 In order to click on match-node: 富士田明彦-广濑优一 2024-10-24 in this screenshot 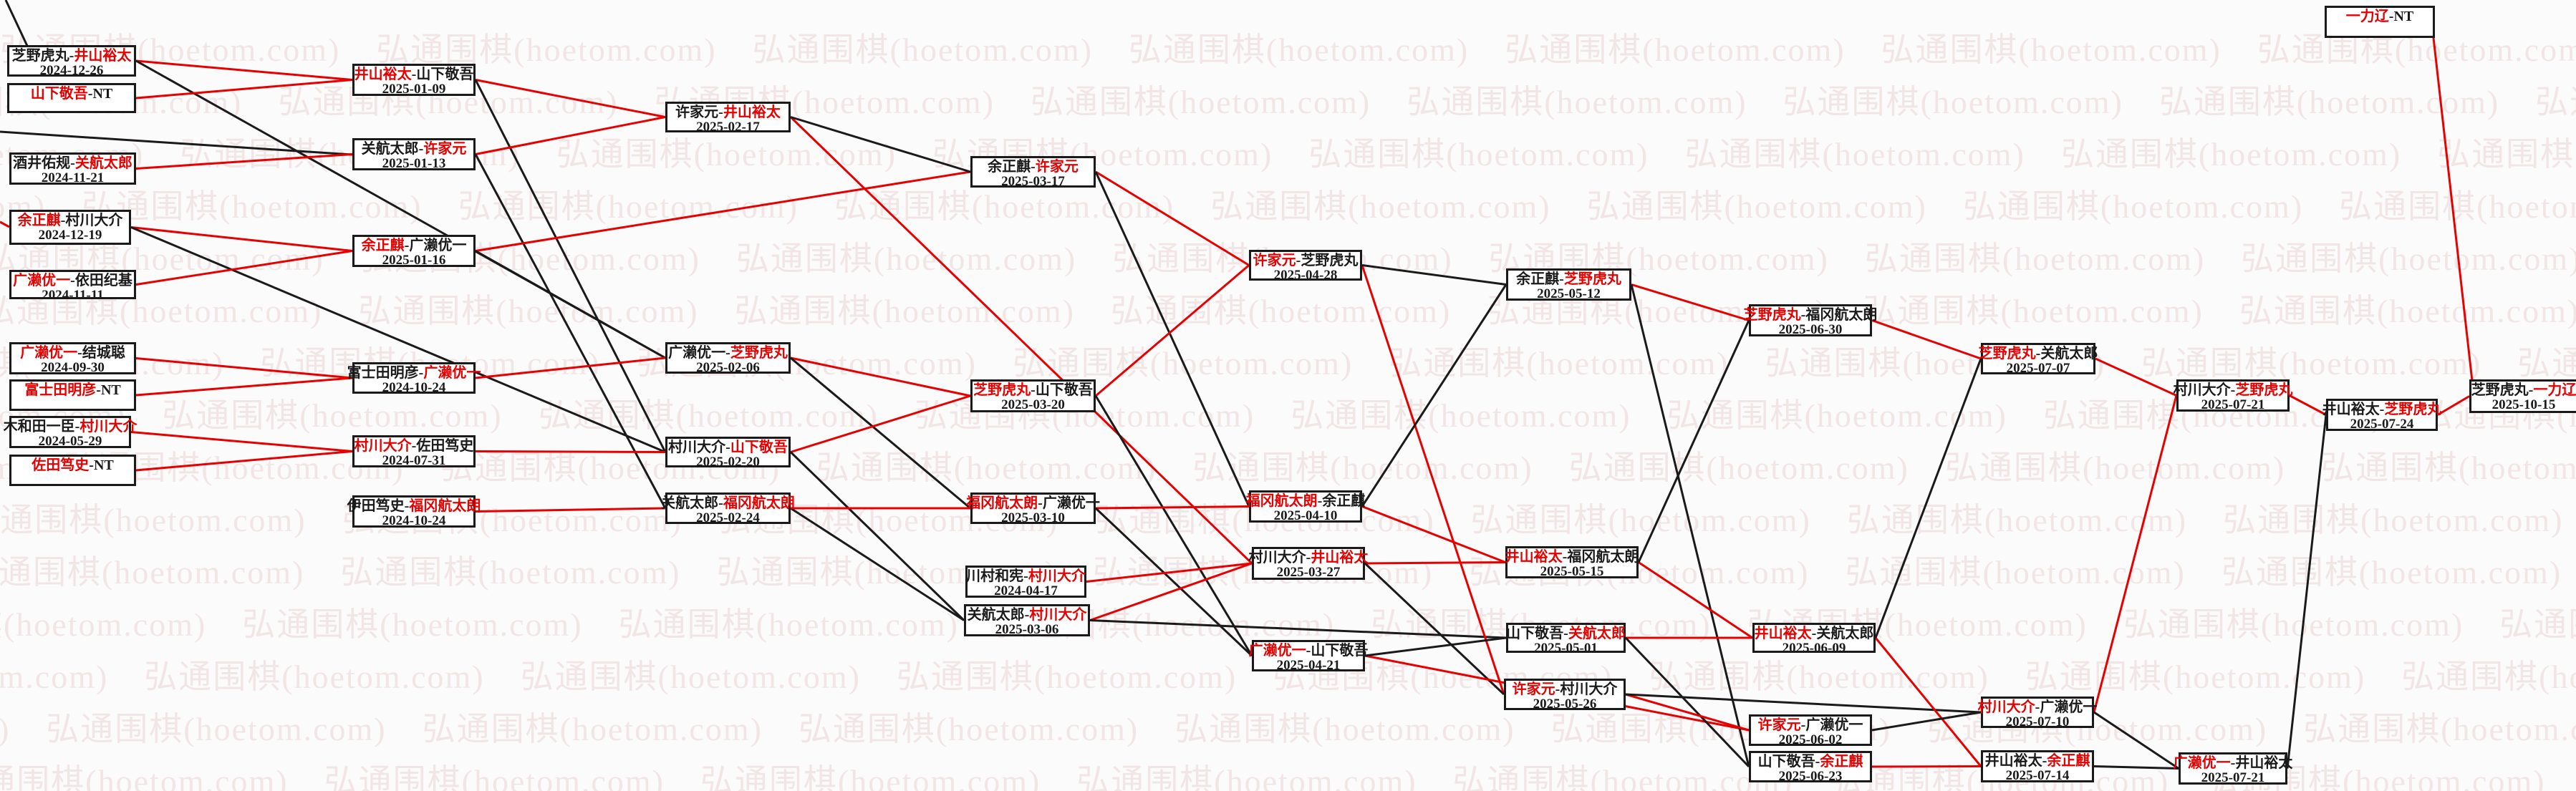, I will do `click(414, 378)`.